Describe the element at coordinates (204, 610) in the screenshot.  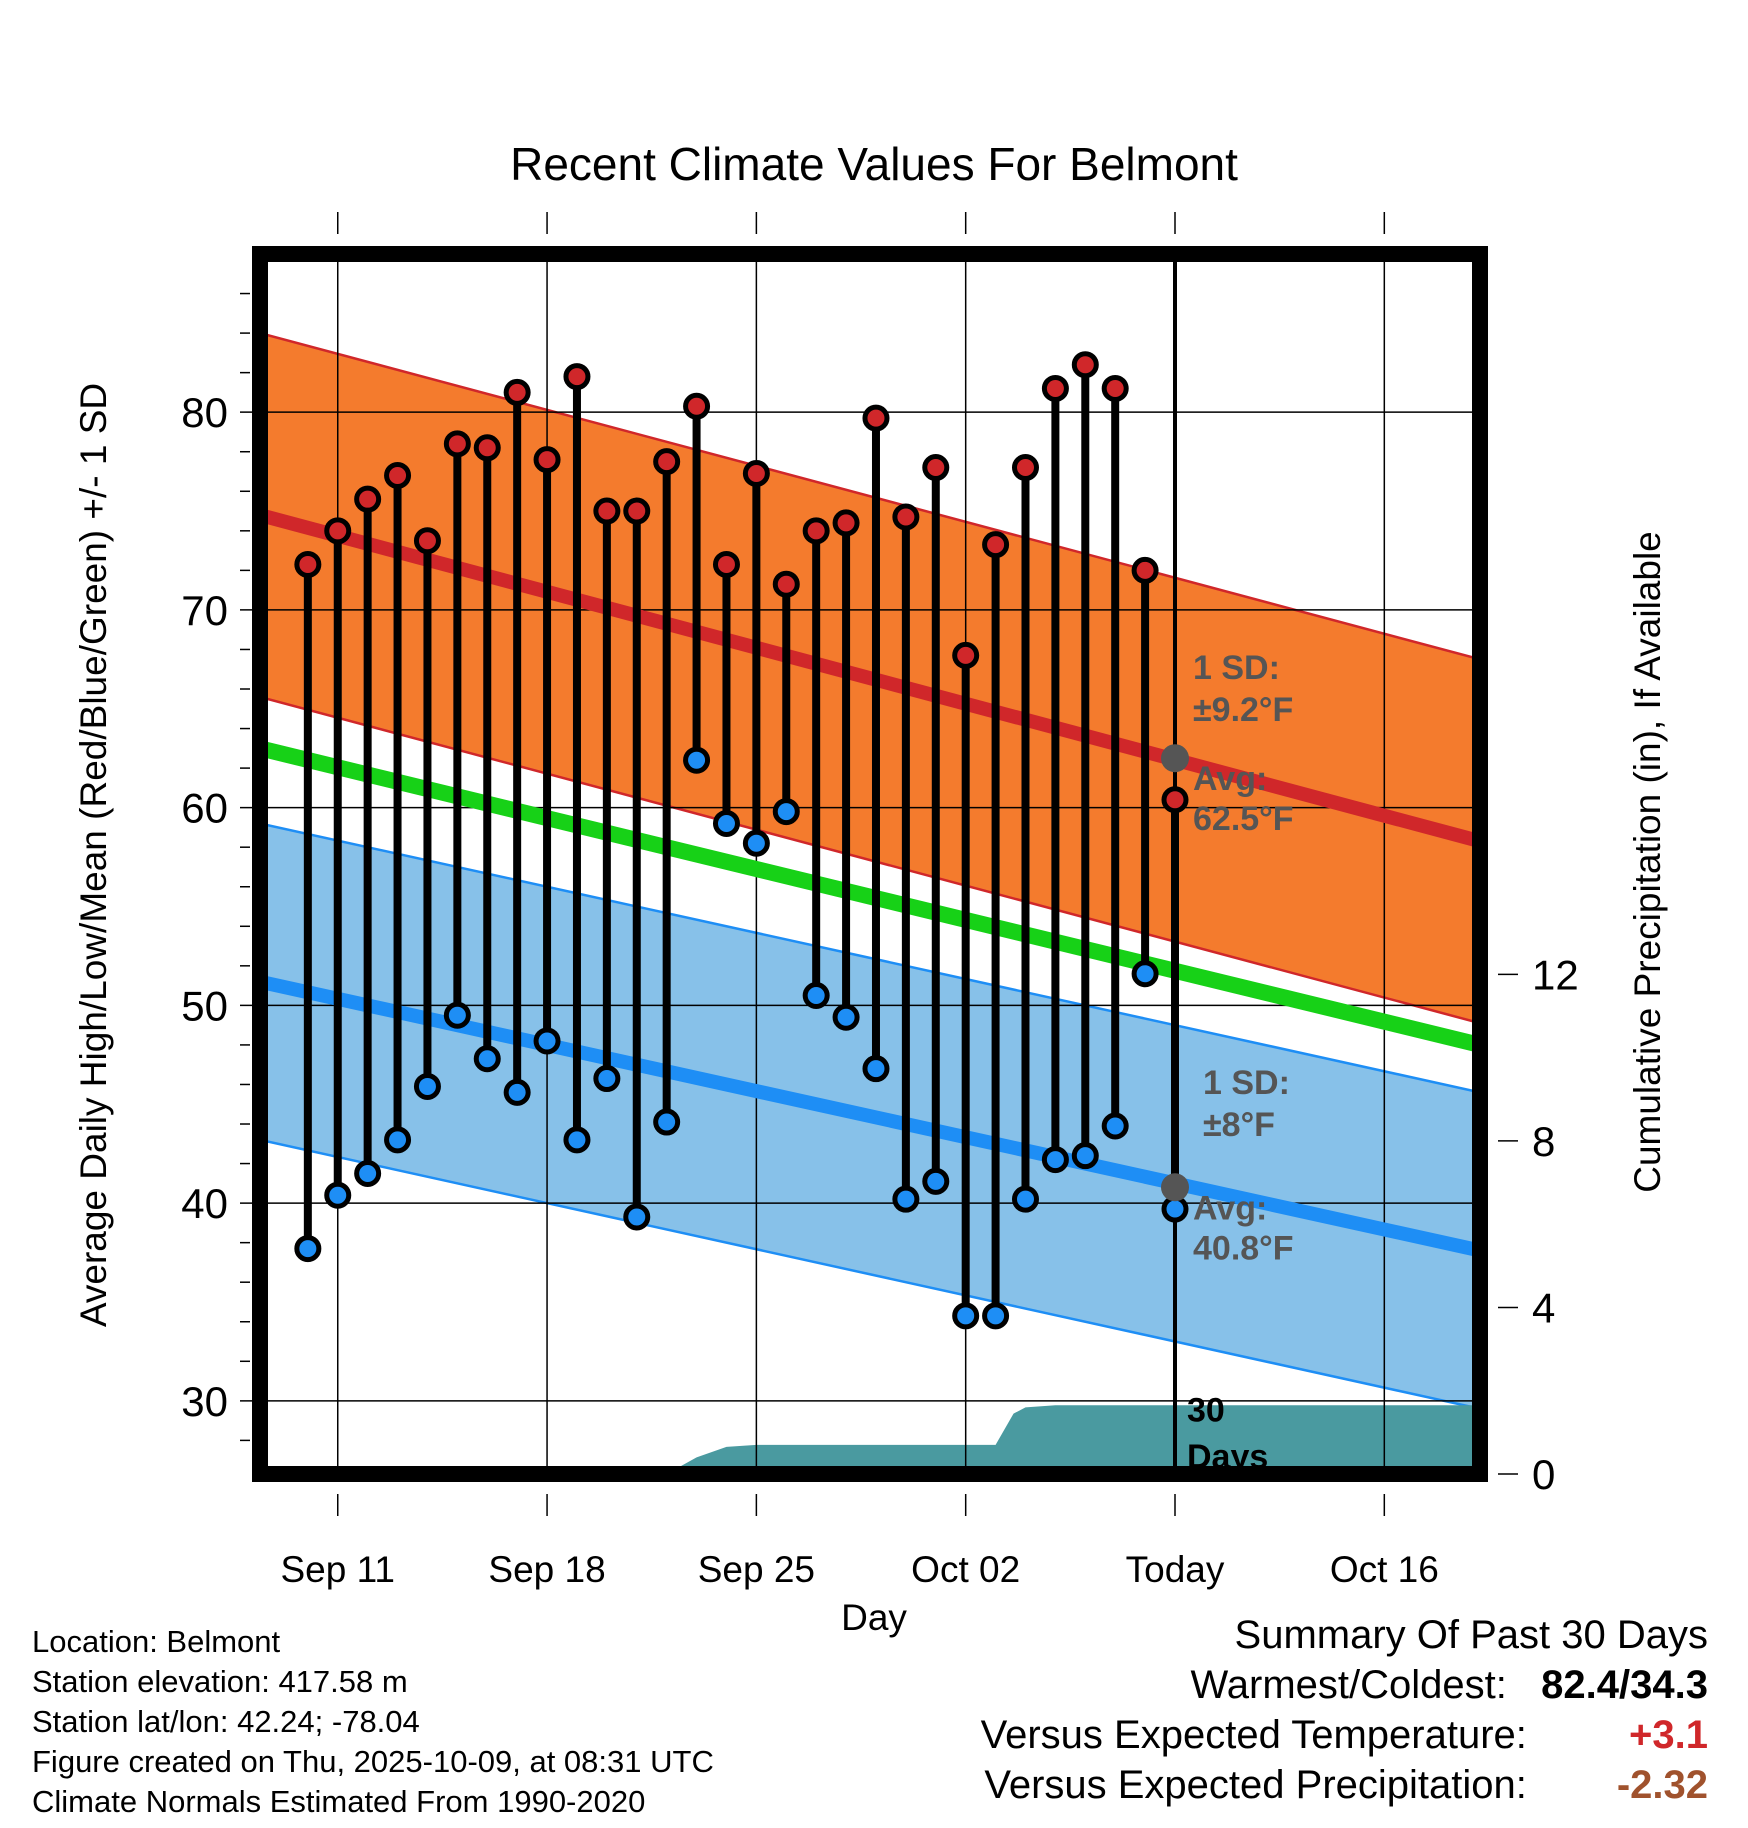
I see `y-tick-label: 70` at that location.